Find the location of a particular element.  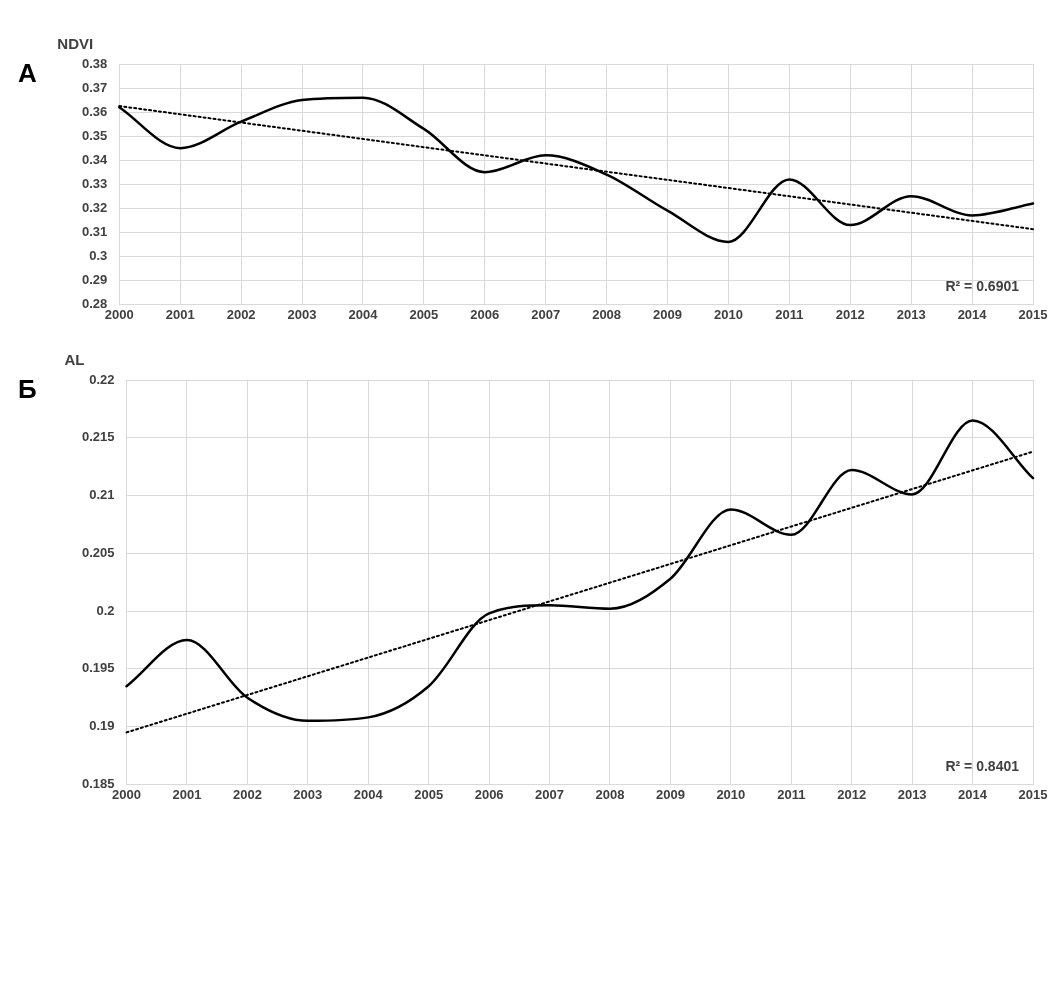

y-tick-label: 0.28 is located at coordinates (94, 303).